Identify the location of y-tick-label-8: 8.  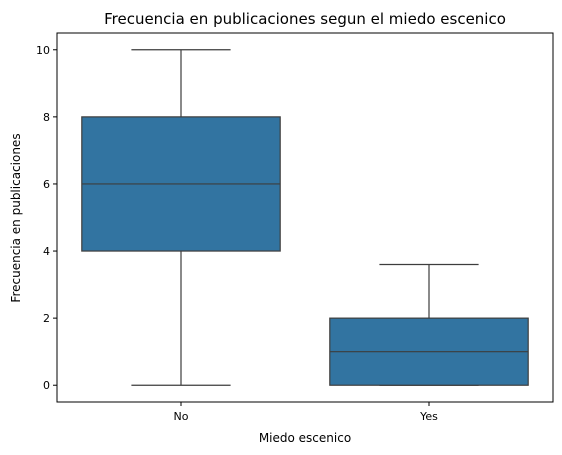
(46, 117).